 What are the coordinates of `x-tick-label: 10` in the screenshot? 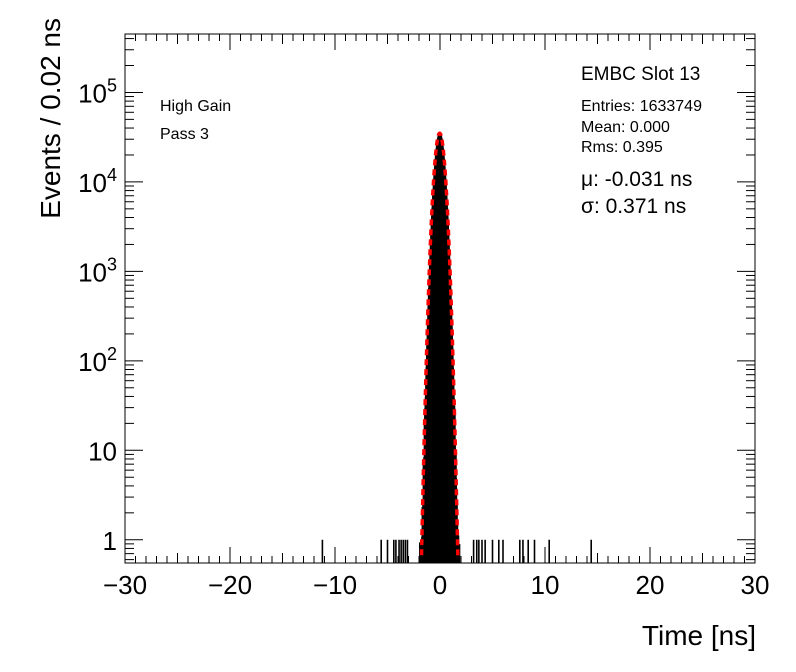 It's located at (545, 585).